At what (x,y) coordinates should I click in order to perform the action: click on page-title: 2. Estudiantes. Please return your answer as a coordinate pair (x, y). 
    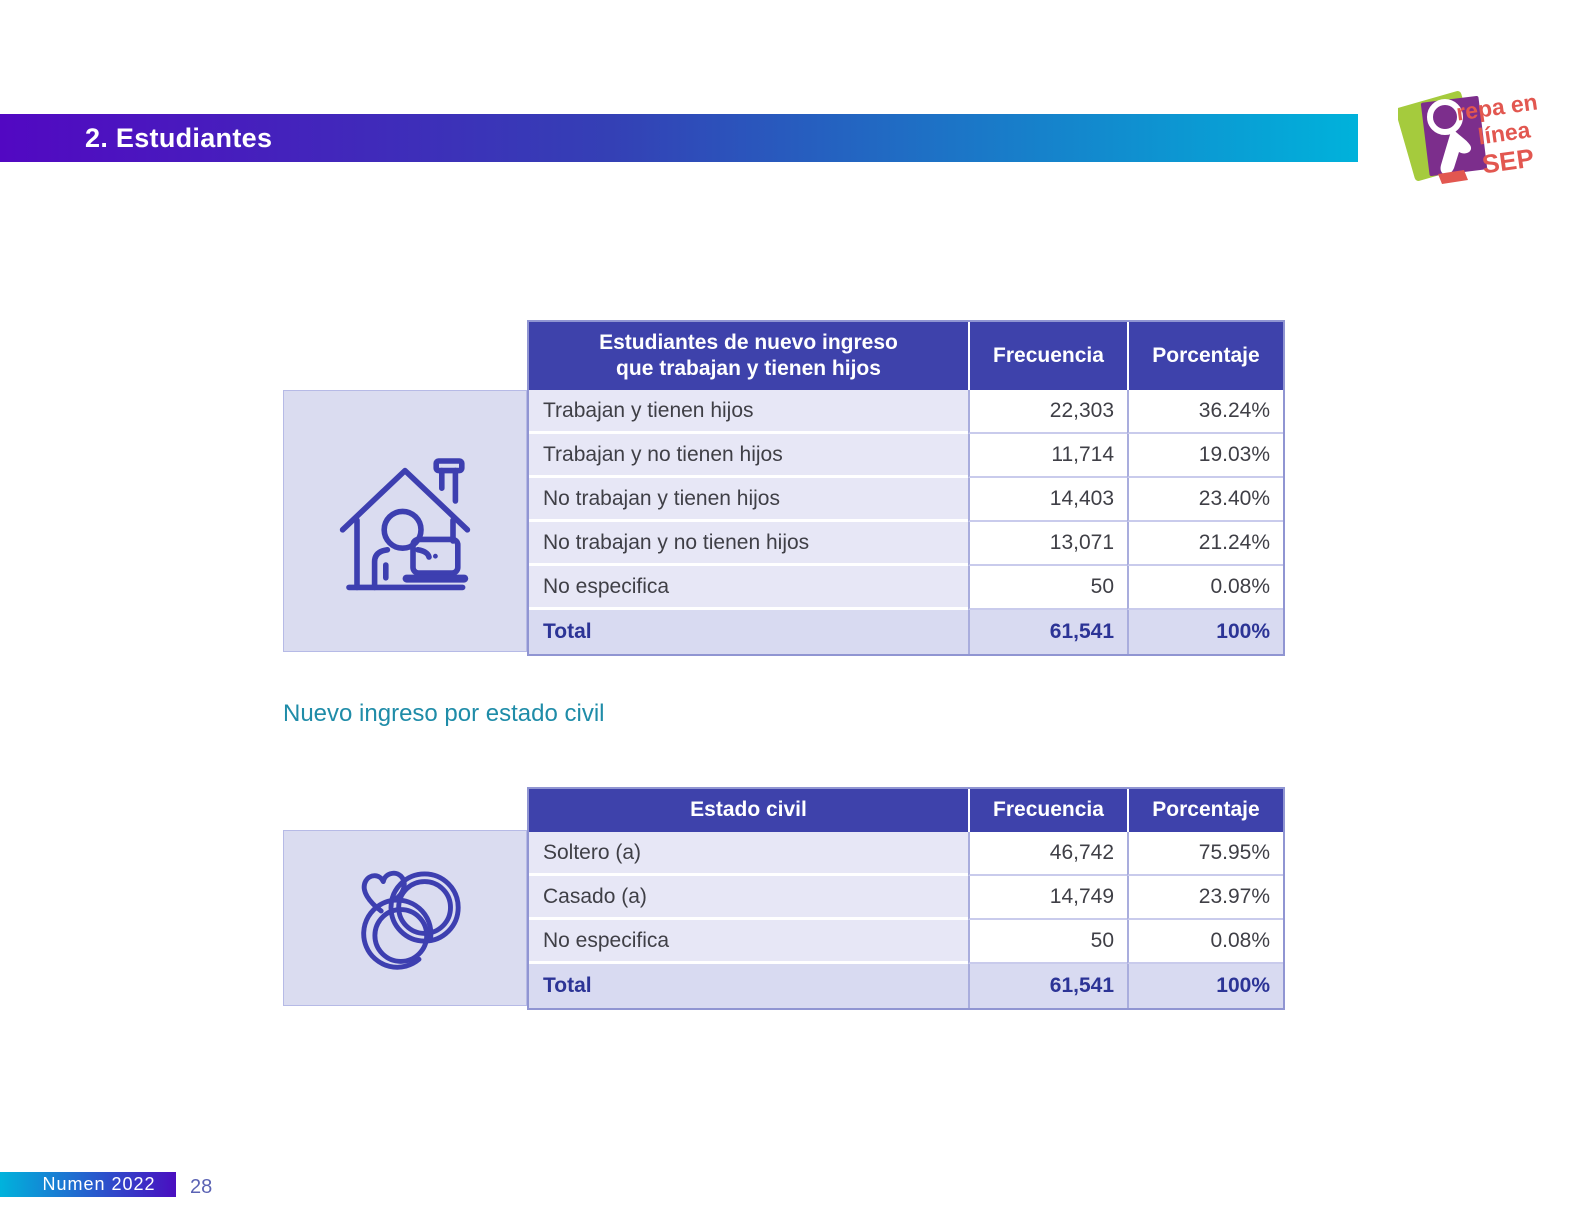
    Looking at the image, I should click on (179, 137).